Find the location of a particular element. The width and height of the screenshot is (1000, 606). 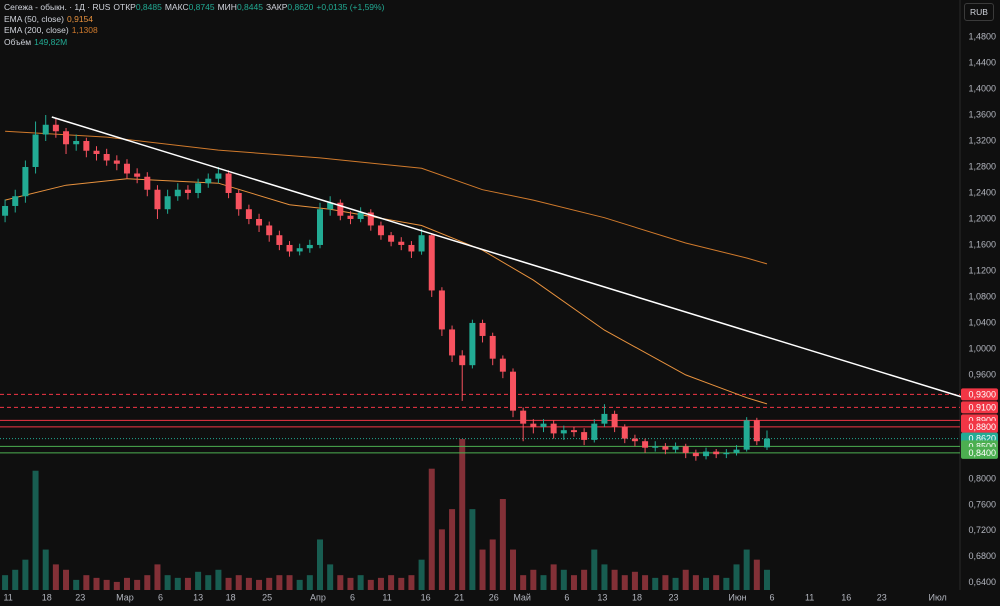

indicator-value: 1,1308 is located at coordinates (84, 30).